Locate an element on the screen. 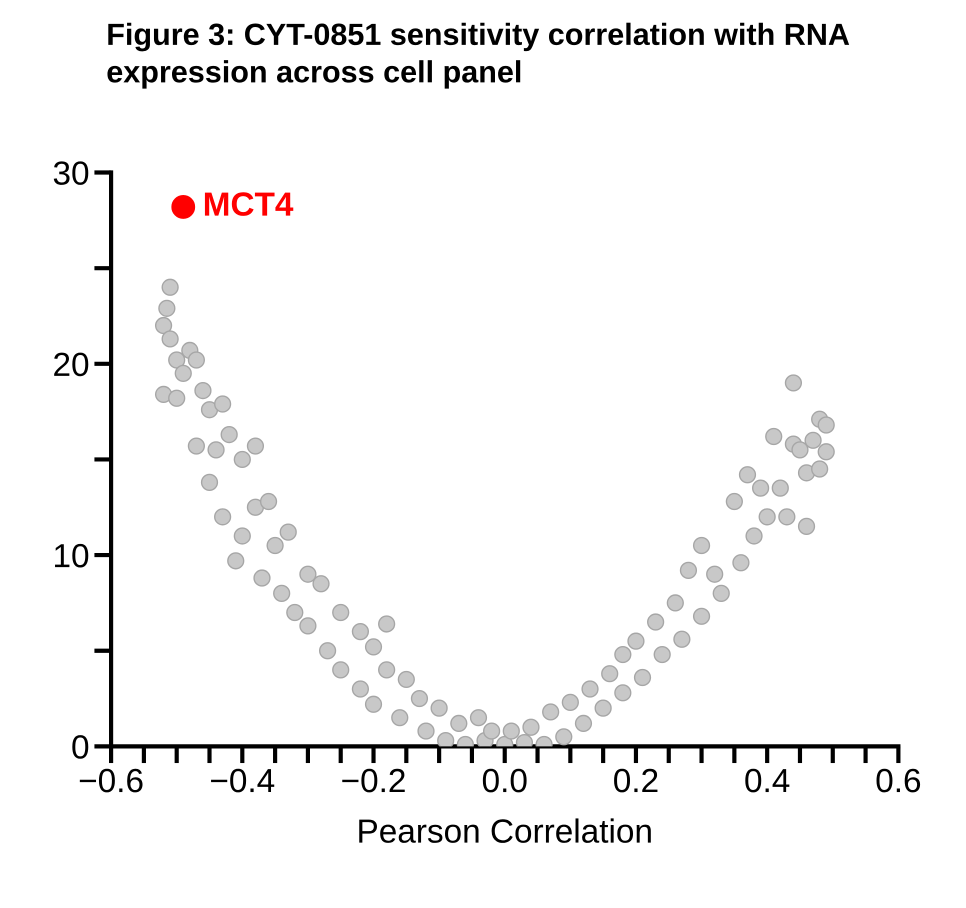 This screenshot has height=908, width=966. x-tick-label: −0.2 is located at coordinates (373, 780).